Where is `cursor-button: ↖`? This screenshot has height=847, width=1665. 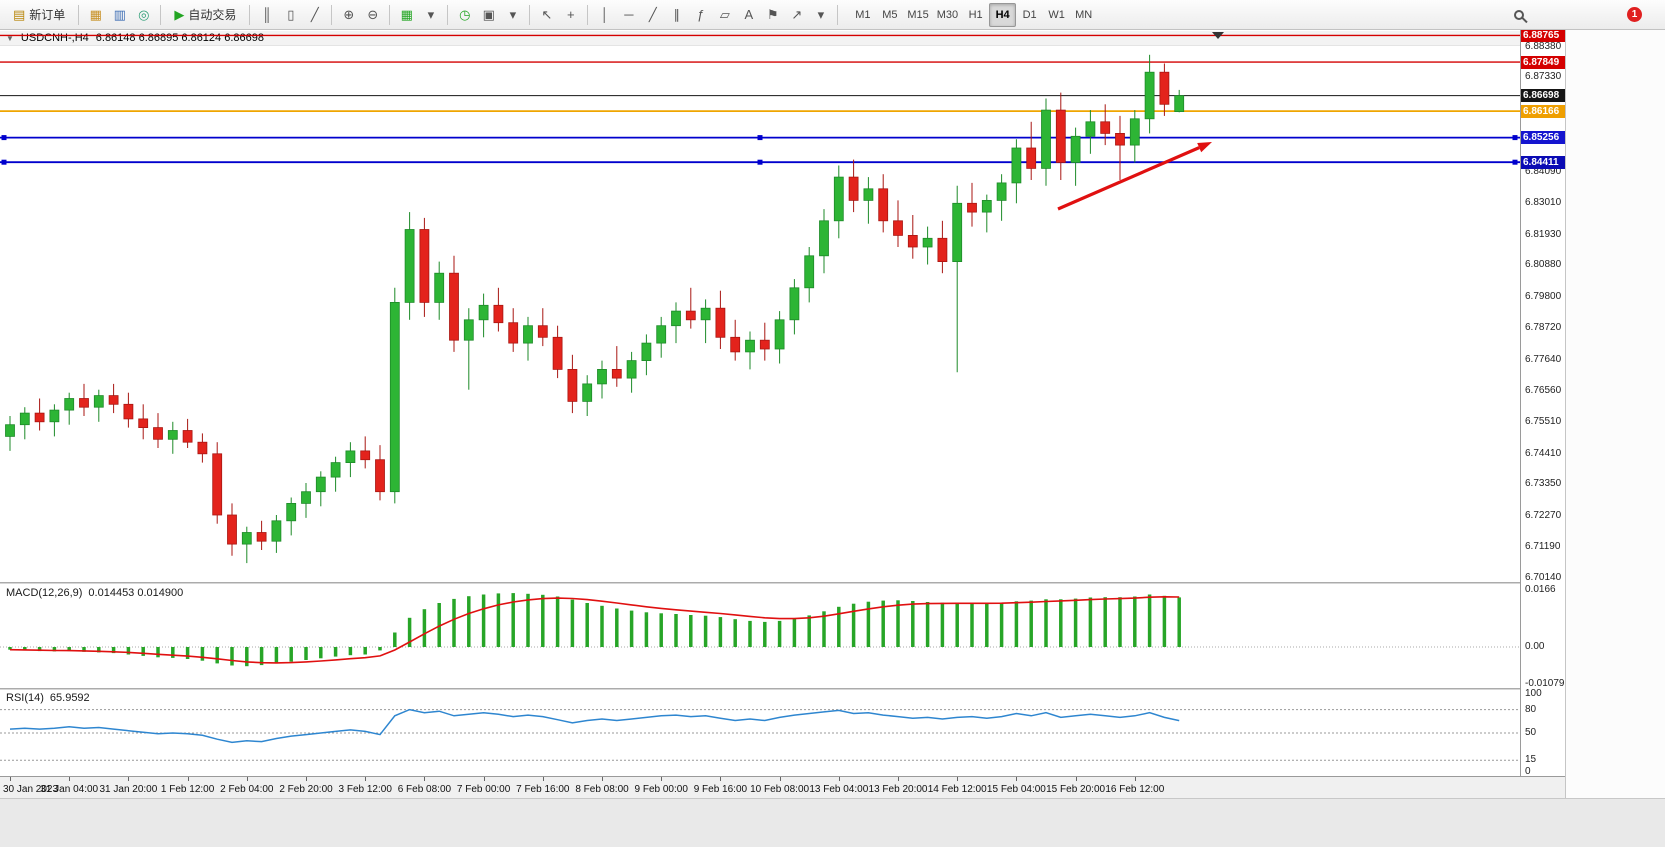 cursor-button: ↖ is located at coordinates (546, 15).